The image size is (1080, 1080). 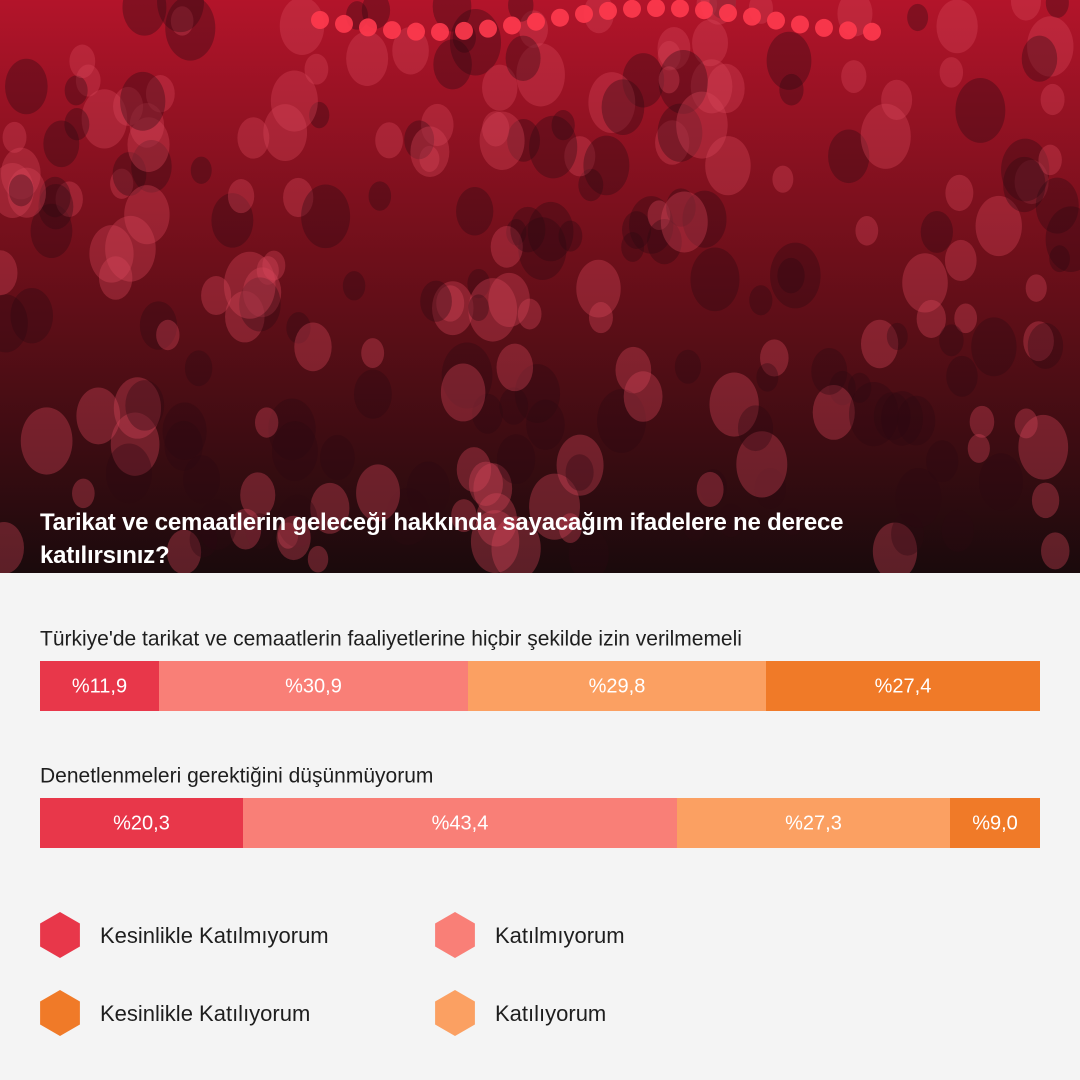 What do you see at coordinates (903, 686) in the screenshot?
I see `value-label: %27,4` at bounding box center [903, 686].